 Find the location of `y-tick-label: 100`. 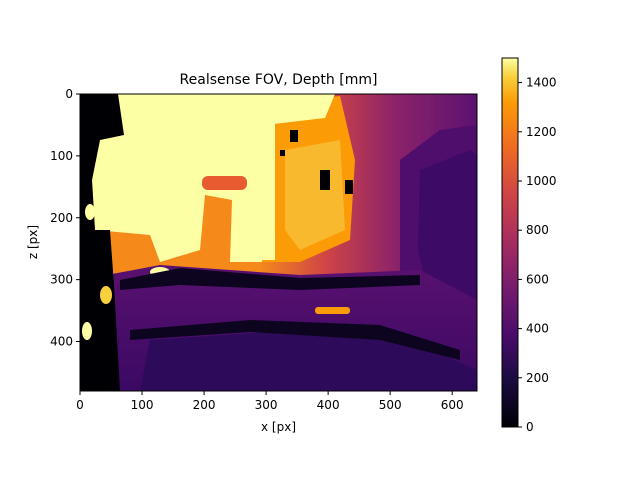

y-tick-label: 100 is located at coordinates (61, 156).